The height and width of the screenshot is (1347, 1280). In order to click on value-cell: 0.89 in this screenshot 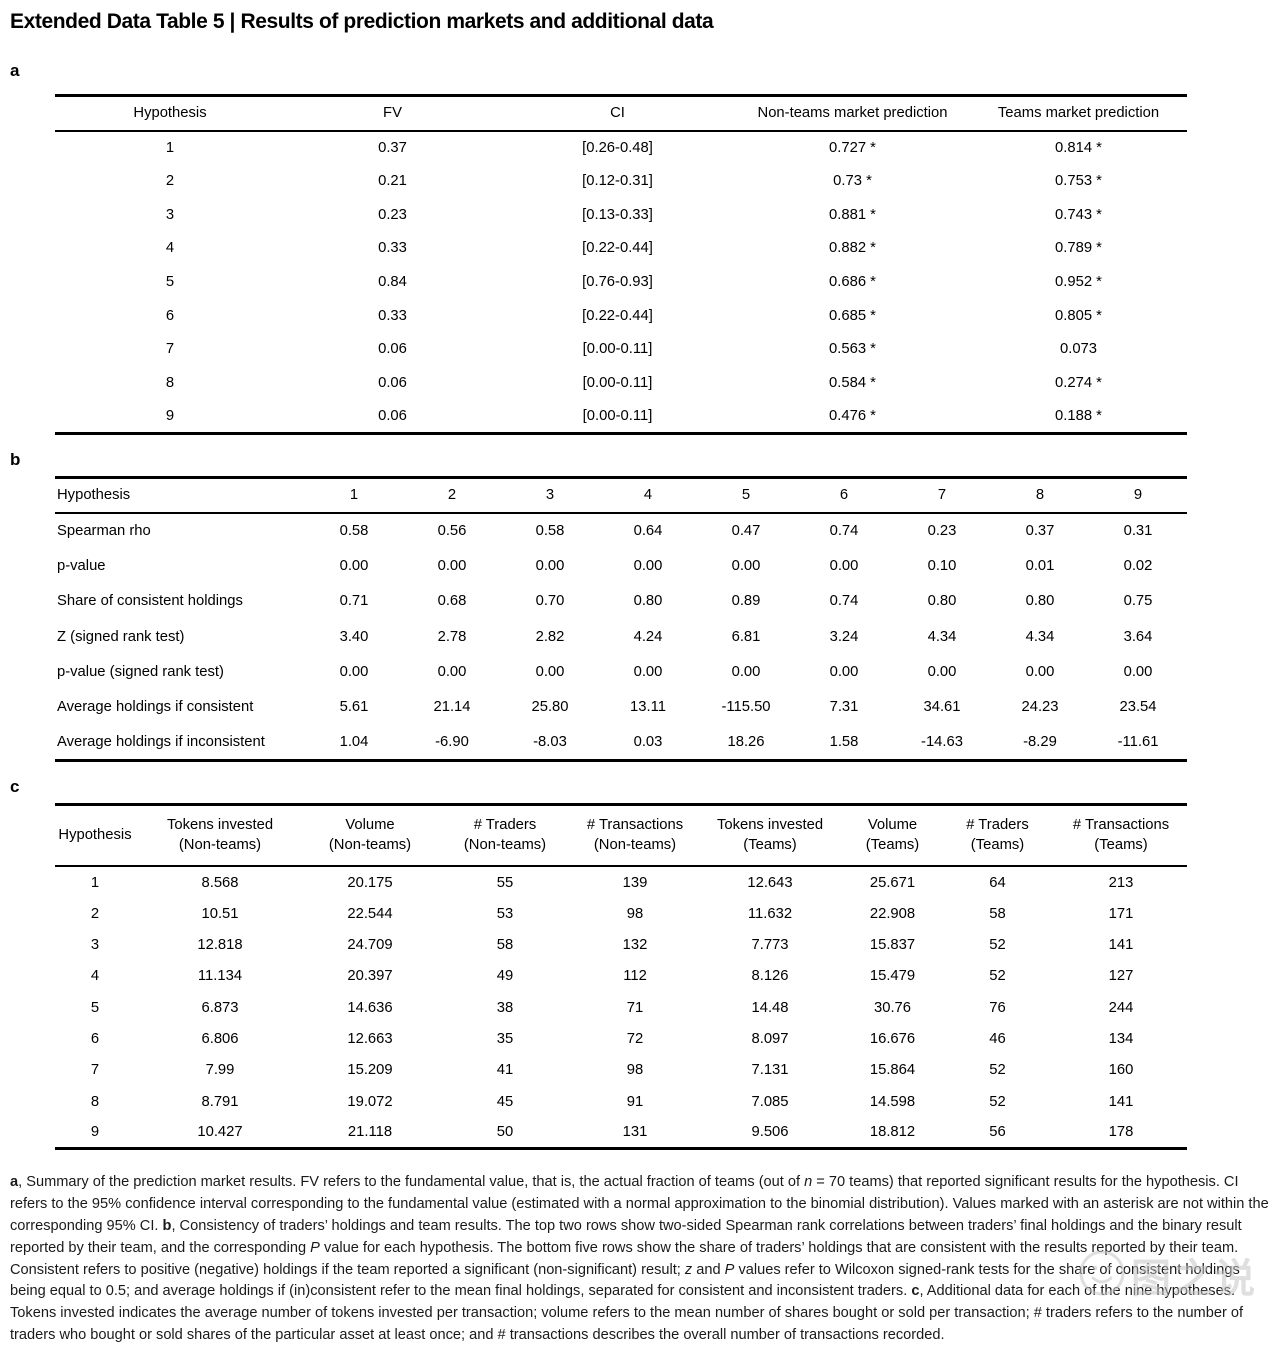, I will do `click(746, 601)`.